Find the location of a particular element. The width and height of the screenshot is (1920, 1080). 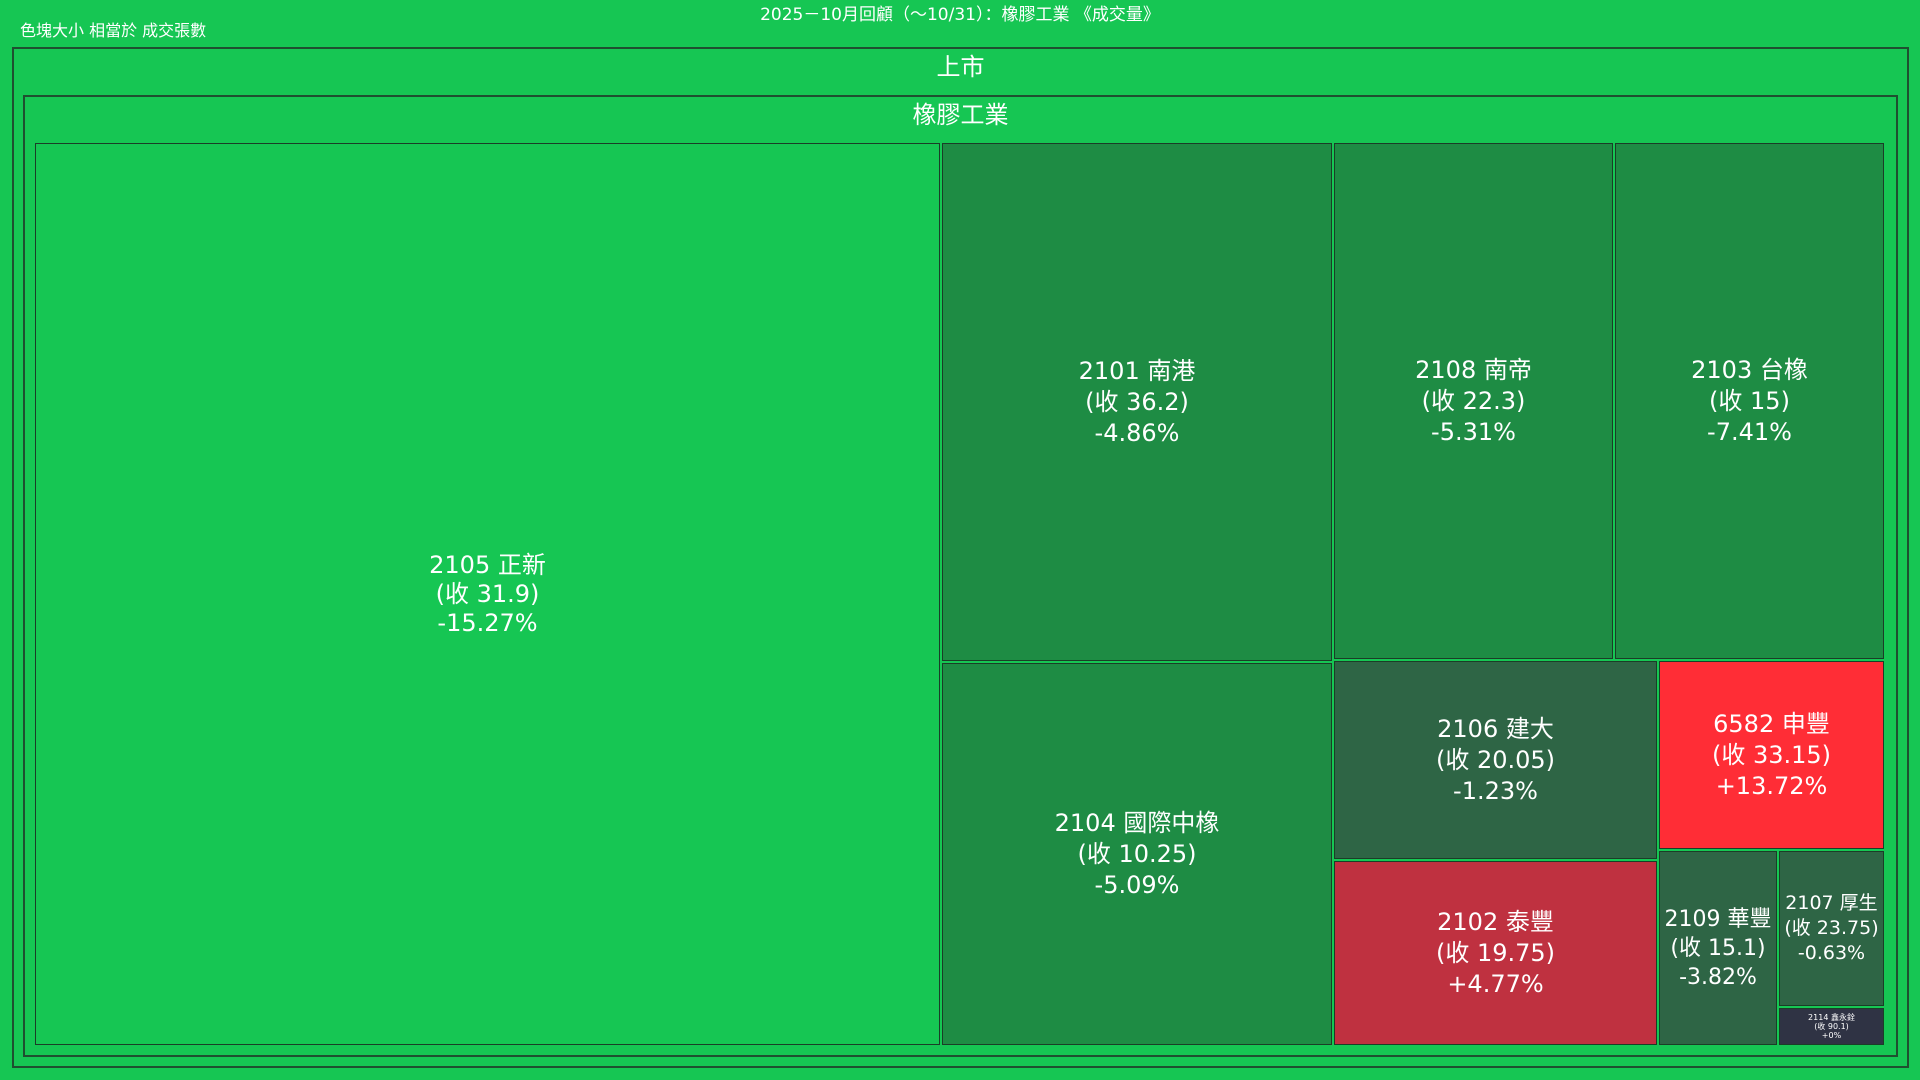

tile-stock-name: 2103 台橡 is located at coordinates (1749, 369).